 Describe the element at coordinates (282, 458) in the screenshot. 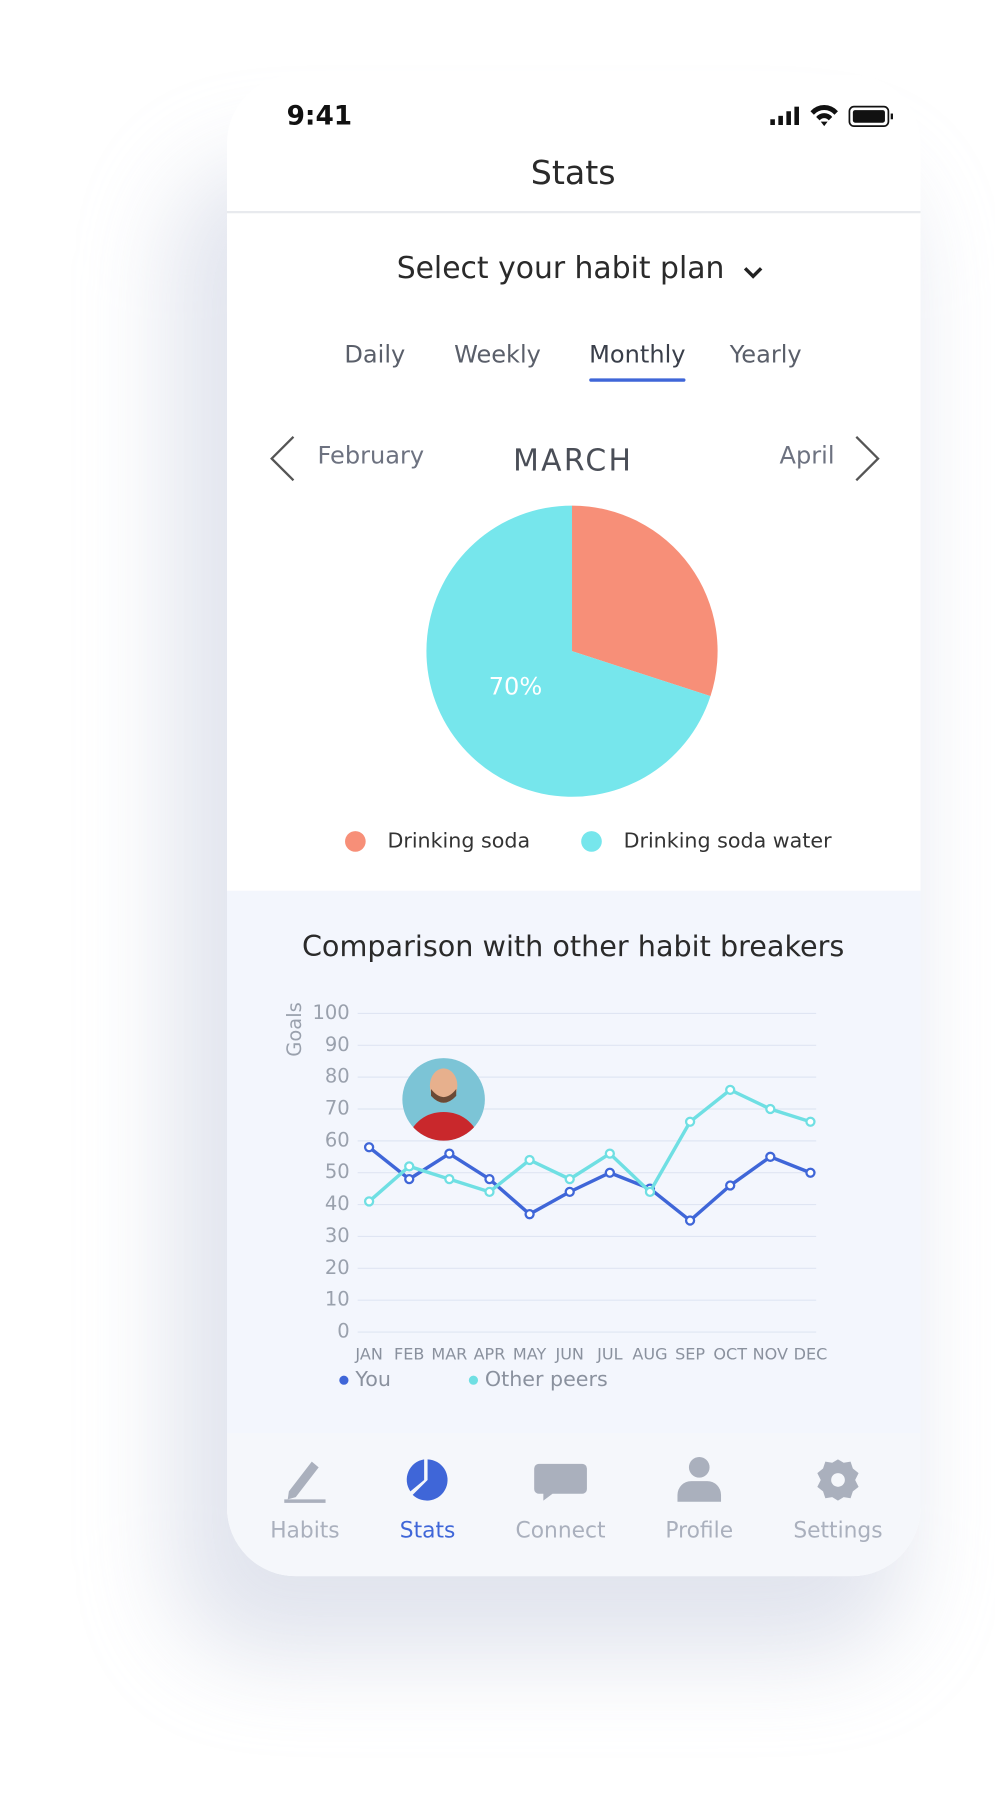

I see `prev-arrow` at that location.